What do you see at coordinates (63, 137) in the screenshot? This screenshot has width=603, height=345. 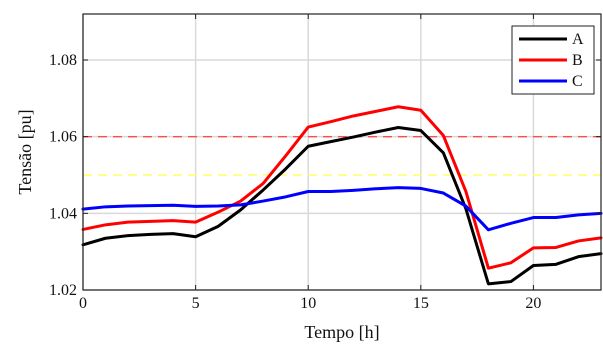 I see `y-tick-label: 1.06` at bounding box center [63, 137].